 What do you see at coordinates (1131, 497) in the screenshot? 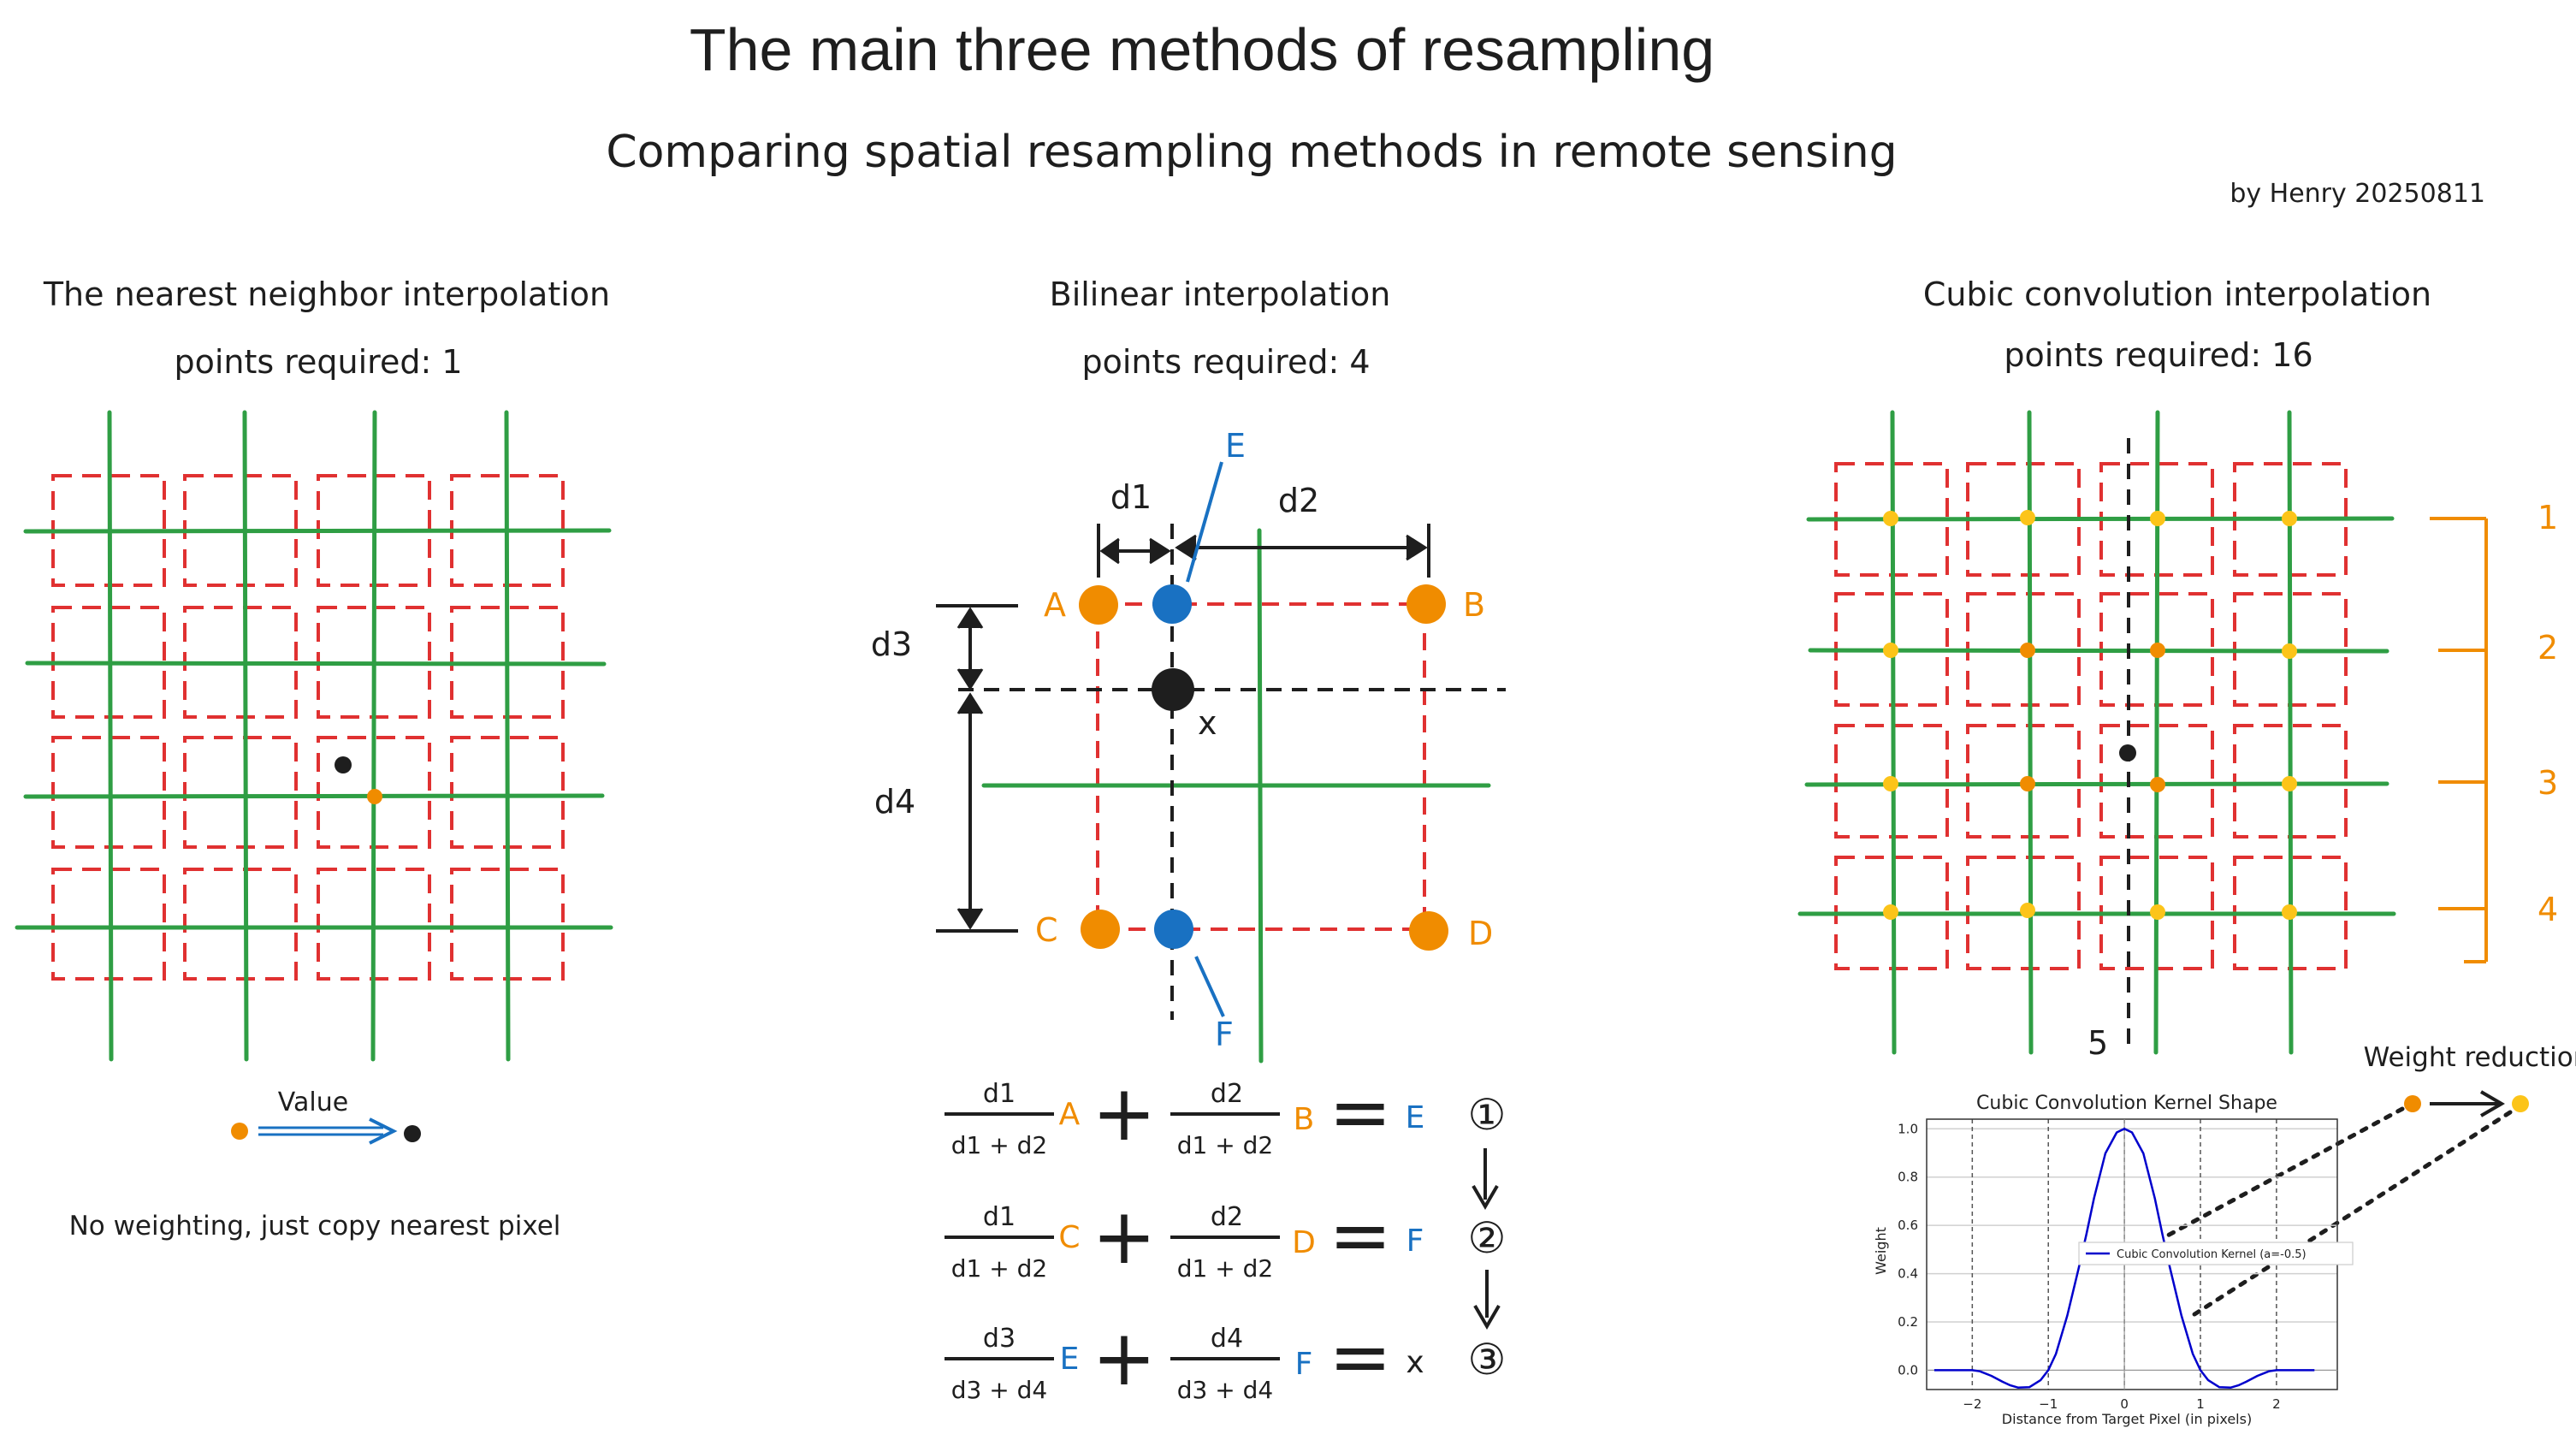
I see `d1-label: d1` at bounding box center [1131, 497].